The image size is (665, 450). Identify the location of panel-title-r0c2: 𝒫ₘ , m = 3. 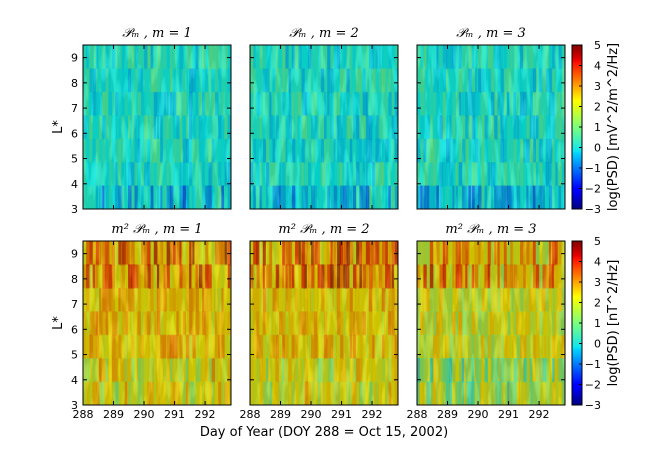
(491, 33).